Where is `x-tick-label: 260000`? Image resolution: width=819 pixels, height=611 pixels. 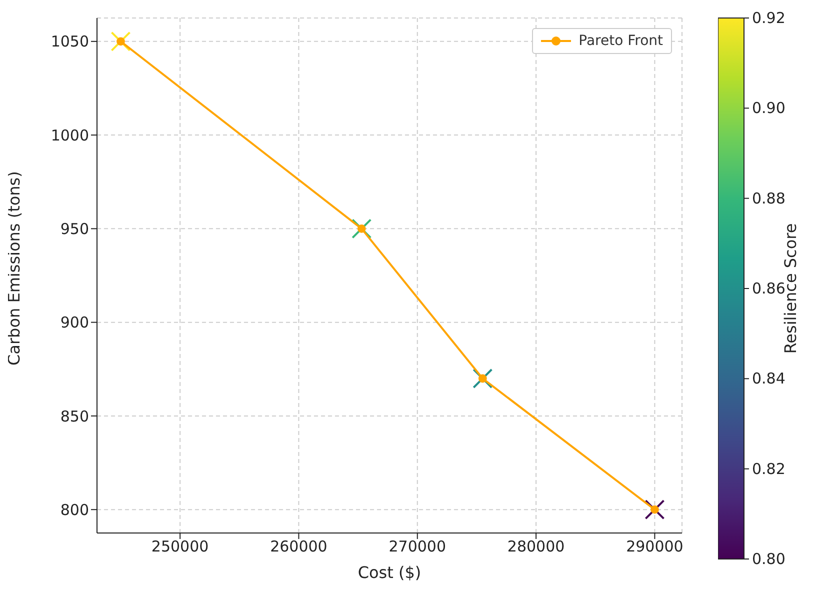
x-tick-label: 260000 is located at coordinates (299, 547).